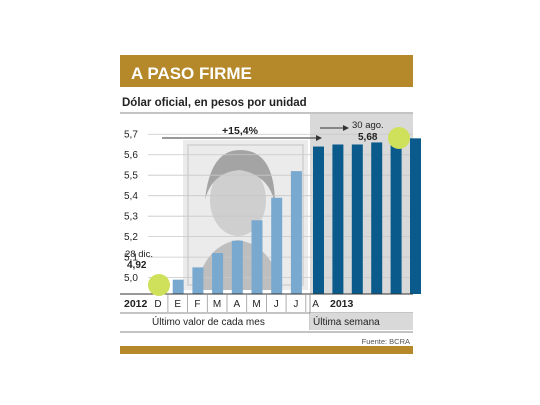 The height and width of the screenshot is (405, 540). I want to click on end-value-label: 5,68, so click(368, 137).